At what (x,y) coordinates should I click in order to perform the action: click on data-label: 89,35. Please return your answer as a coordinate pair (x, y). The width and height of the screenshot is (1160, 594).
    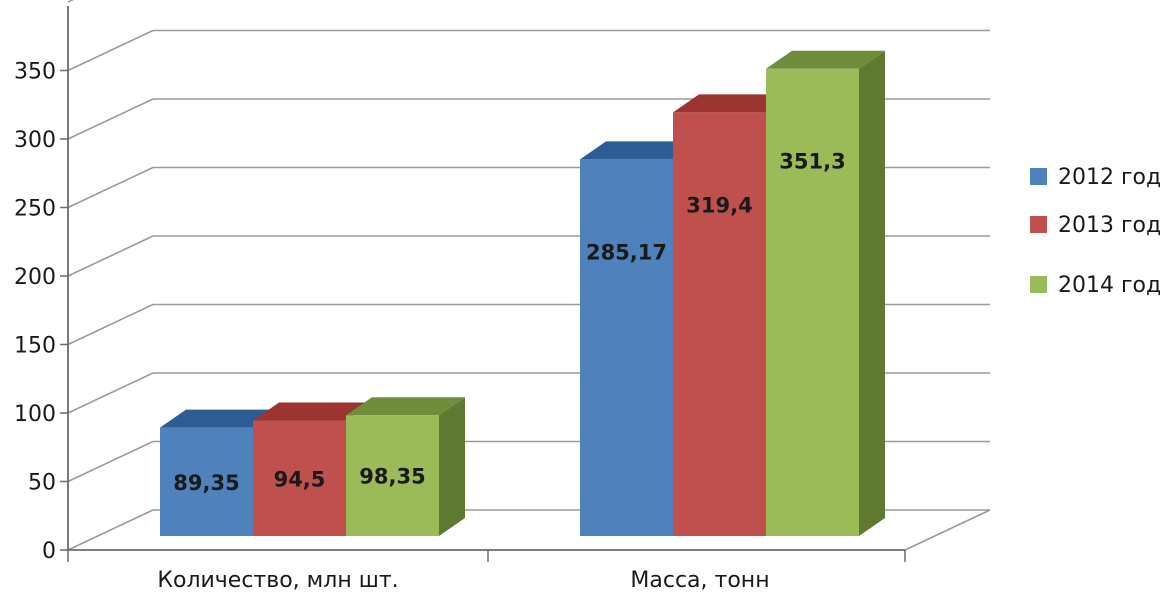
    Looking at the image, I should click on (206, 483).